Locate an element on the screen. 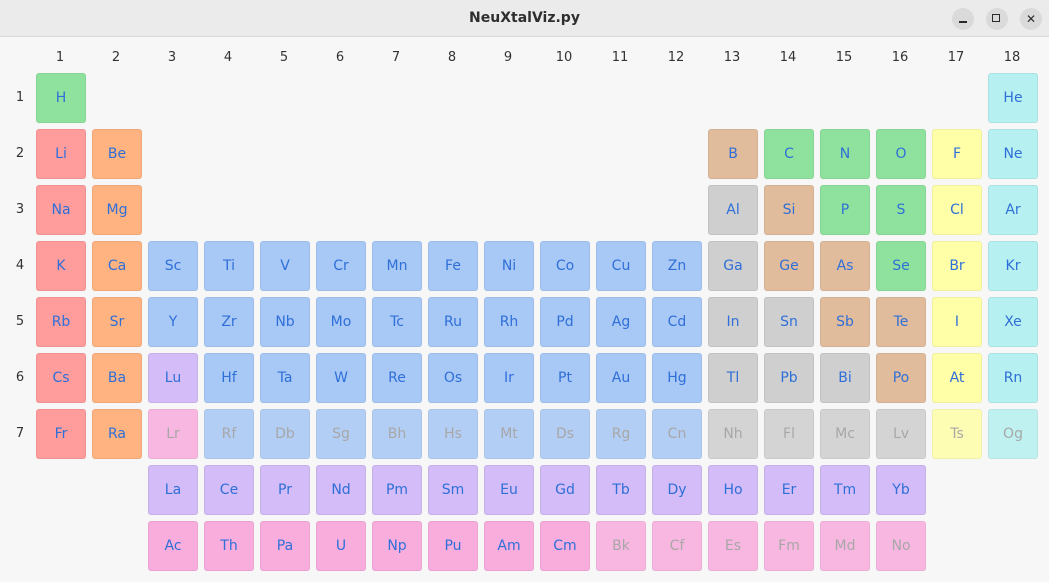 This screenshot has height=582, width=1049. element-button-mg: Mg is located at coordinates (117, 210).